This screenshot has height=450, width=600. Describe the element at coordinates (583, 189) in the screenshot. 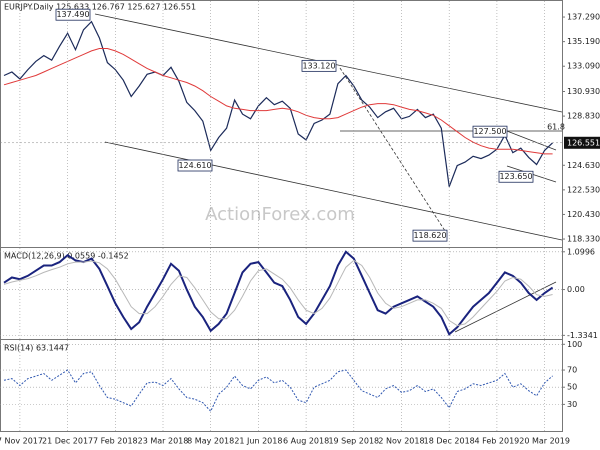

I see `y-tick-label: 122.530` at that location.